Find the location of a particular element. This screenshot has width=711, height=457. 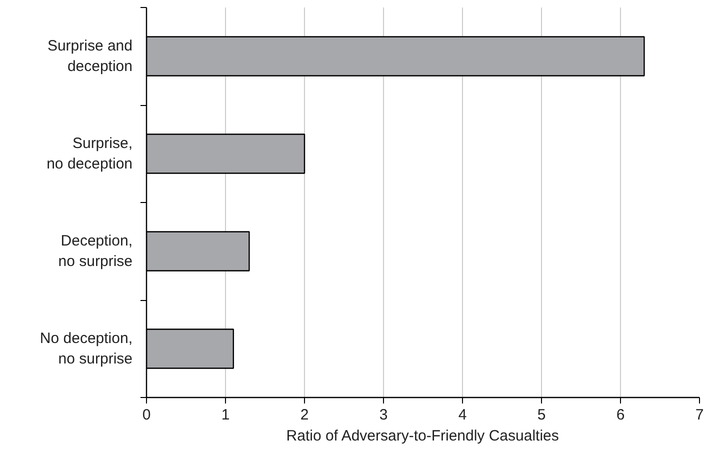

x-tick-label: 5 is located at coordinates (541, 415).